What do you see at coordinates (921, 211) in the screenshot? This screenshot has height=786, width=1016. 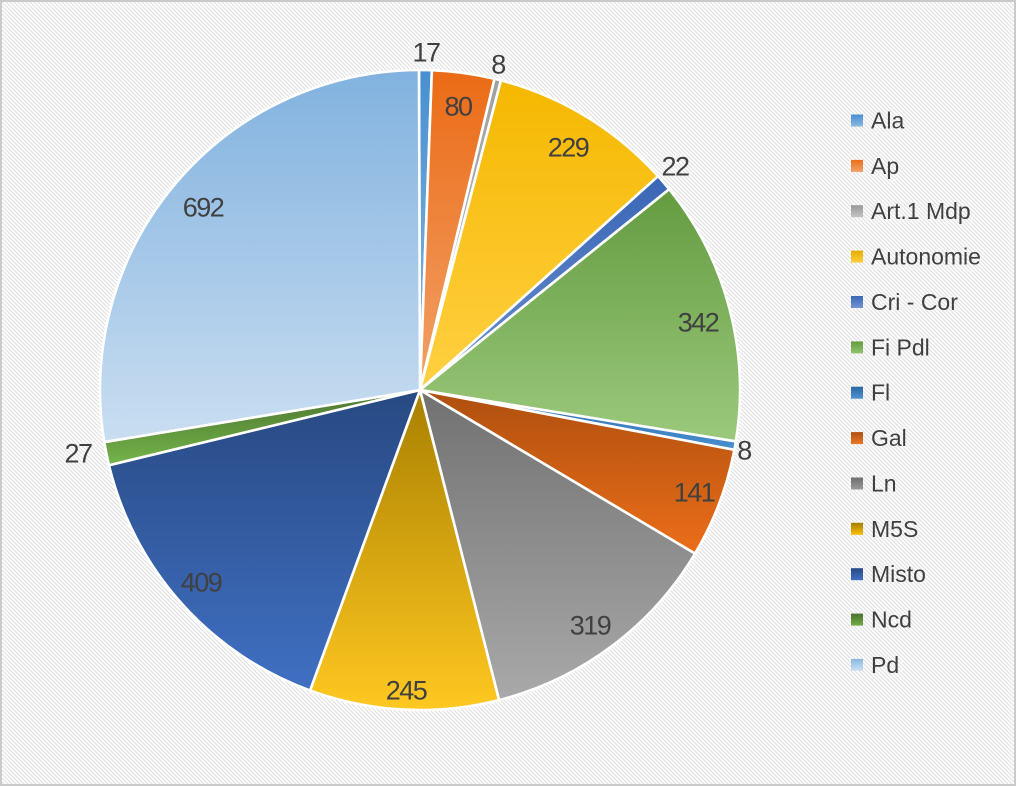 I see `svg-text: Art.1 Mdp` at bounding box center [921, 211].